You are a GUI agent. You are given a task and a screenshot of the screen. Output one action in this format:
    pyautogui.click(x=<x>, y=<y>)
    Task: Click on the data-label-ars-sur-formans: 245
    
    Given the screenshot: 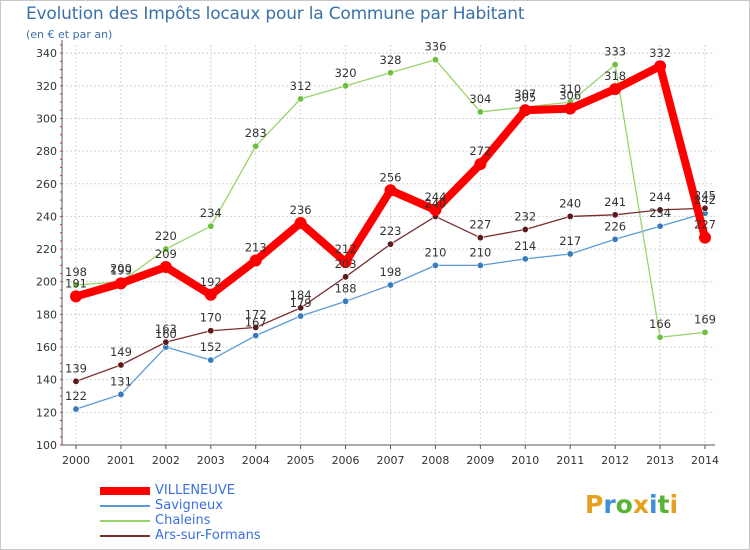 What is the action you would take?
    pyautogui.click(x=705, y=195)
    